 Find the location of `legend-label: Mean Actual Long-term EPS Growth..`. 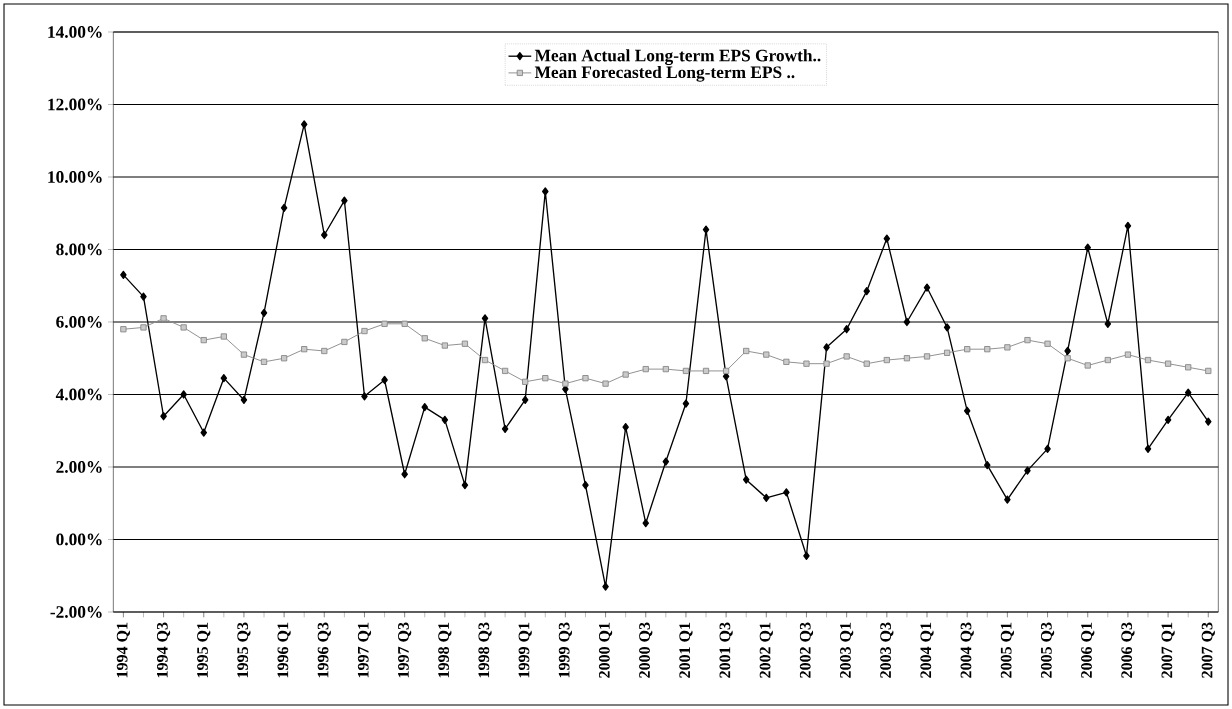

legend-label: Mean Actual Long-term EPS Growth.. is located at coordinates (677, 57).